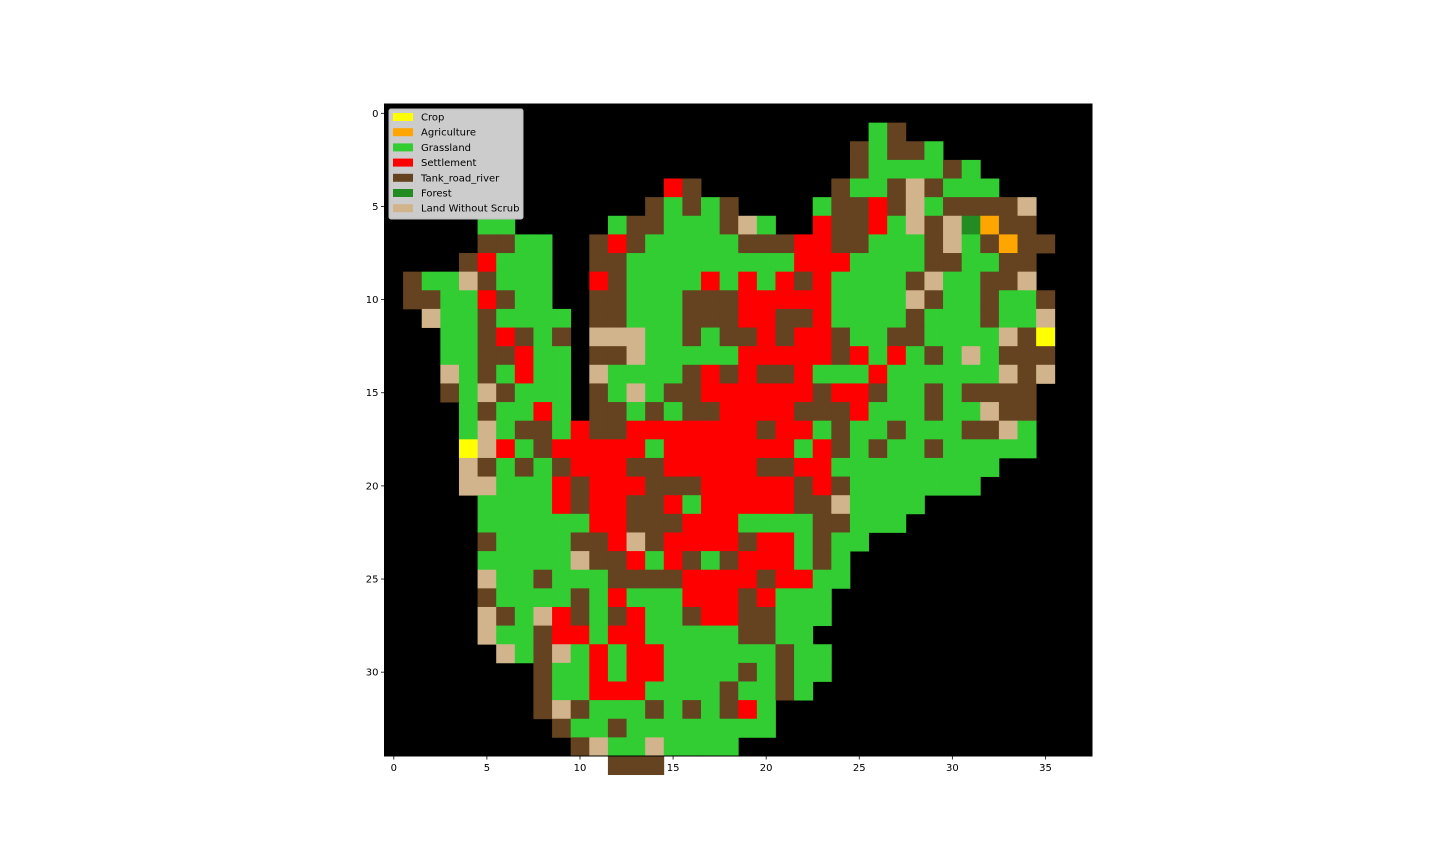 This screenshot has width=1440, height=864. Describe the element at coordinates (971, 225) in the screenshot. I see `cell-forest` at that location.